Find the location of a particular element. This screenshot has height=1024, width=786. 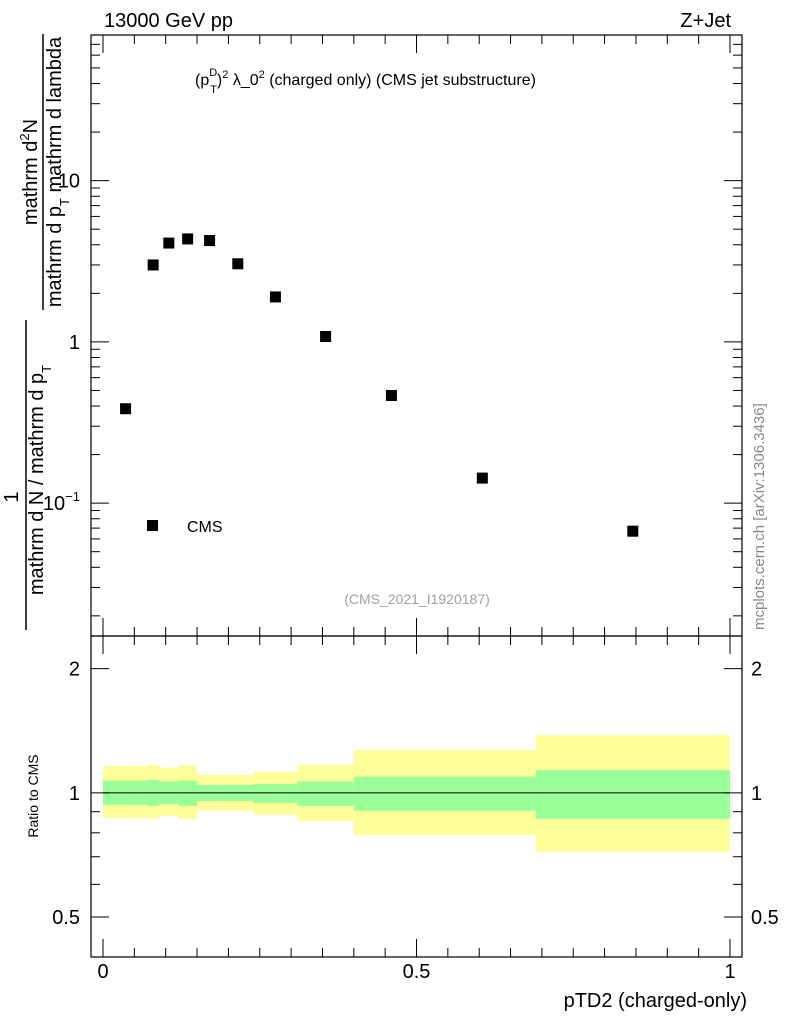

ylabel-lhs-denominator: mathrm d N / mathrm d pT is located at coordinates (40, 480).